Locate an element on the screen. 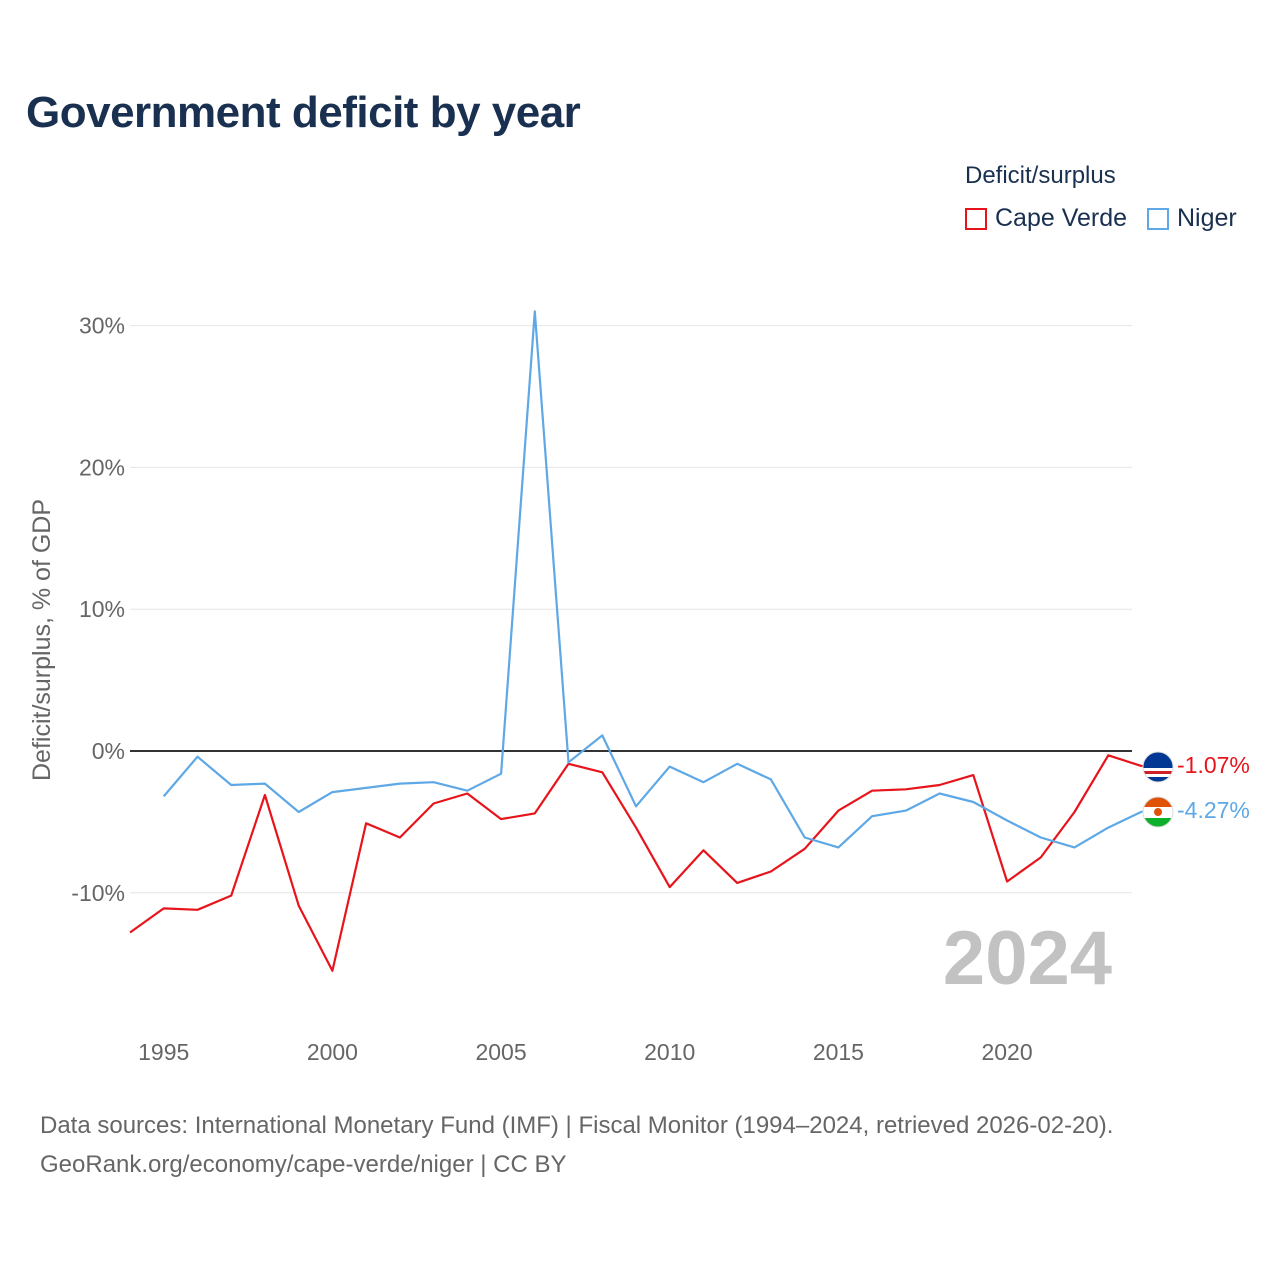 The width and height of the screenshot is (1280, 1280). x-tick-label: 2015 is located at coordinates (838, 1052).